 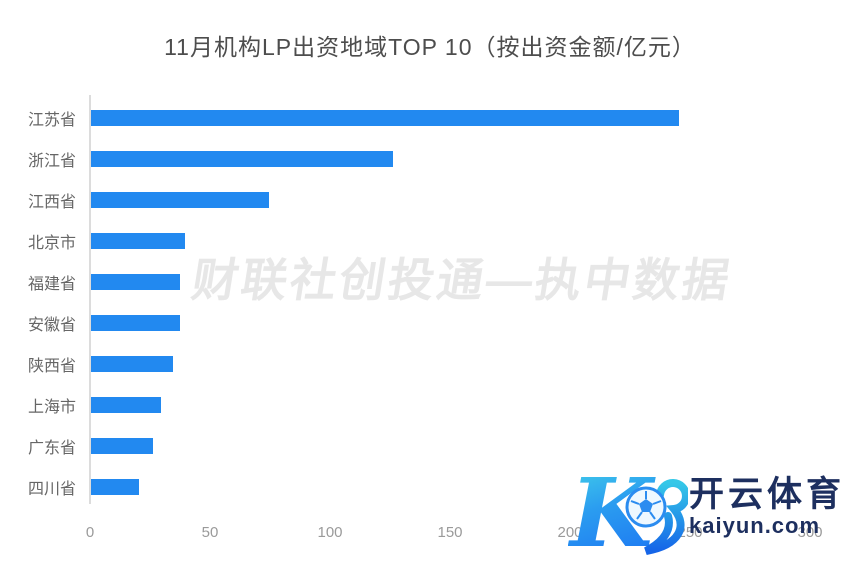 I want to click on bar-row: 广东省, so click(x=430, y=445).